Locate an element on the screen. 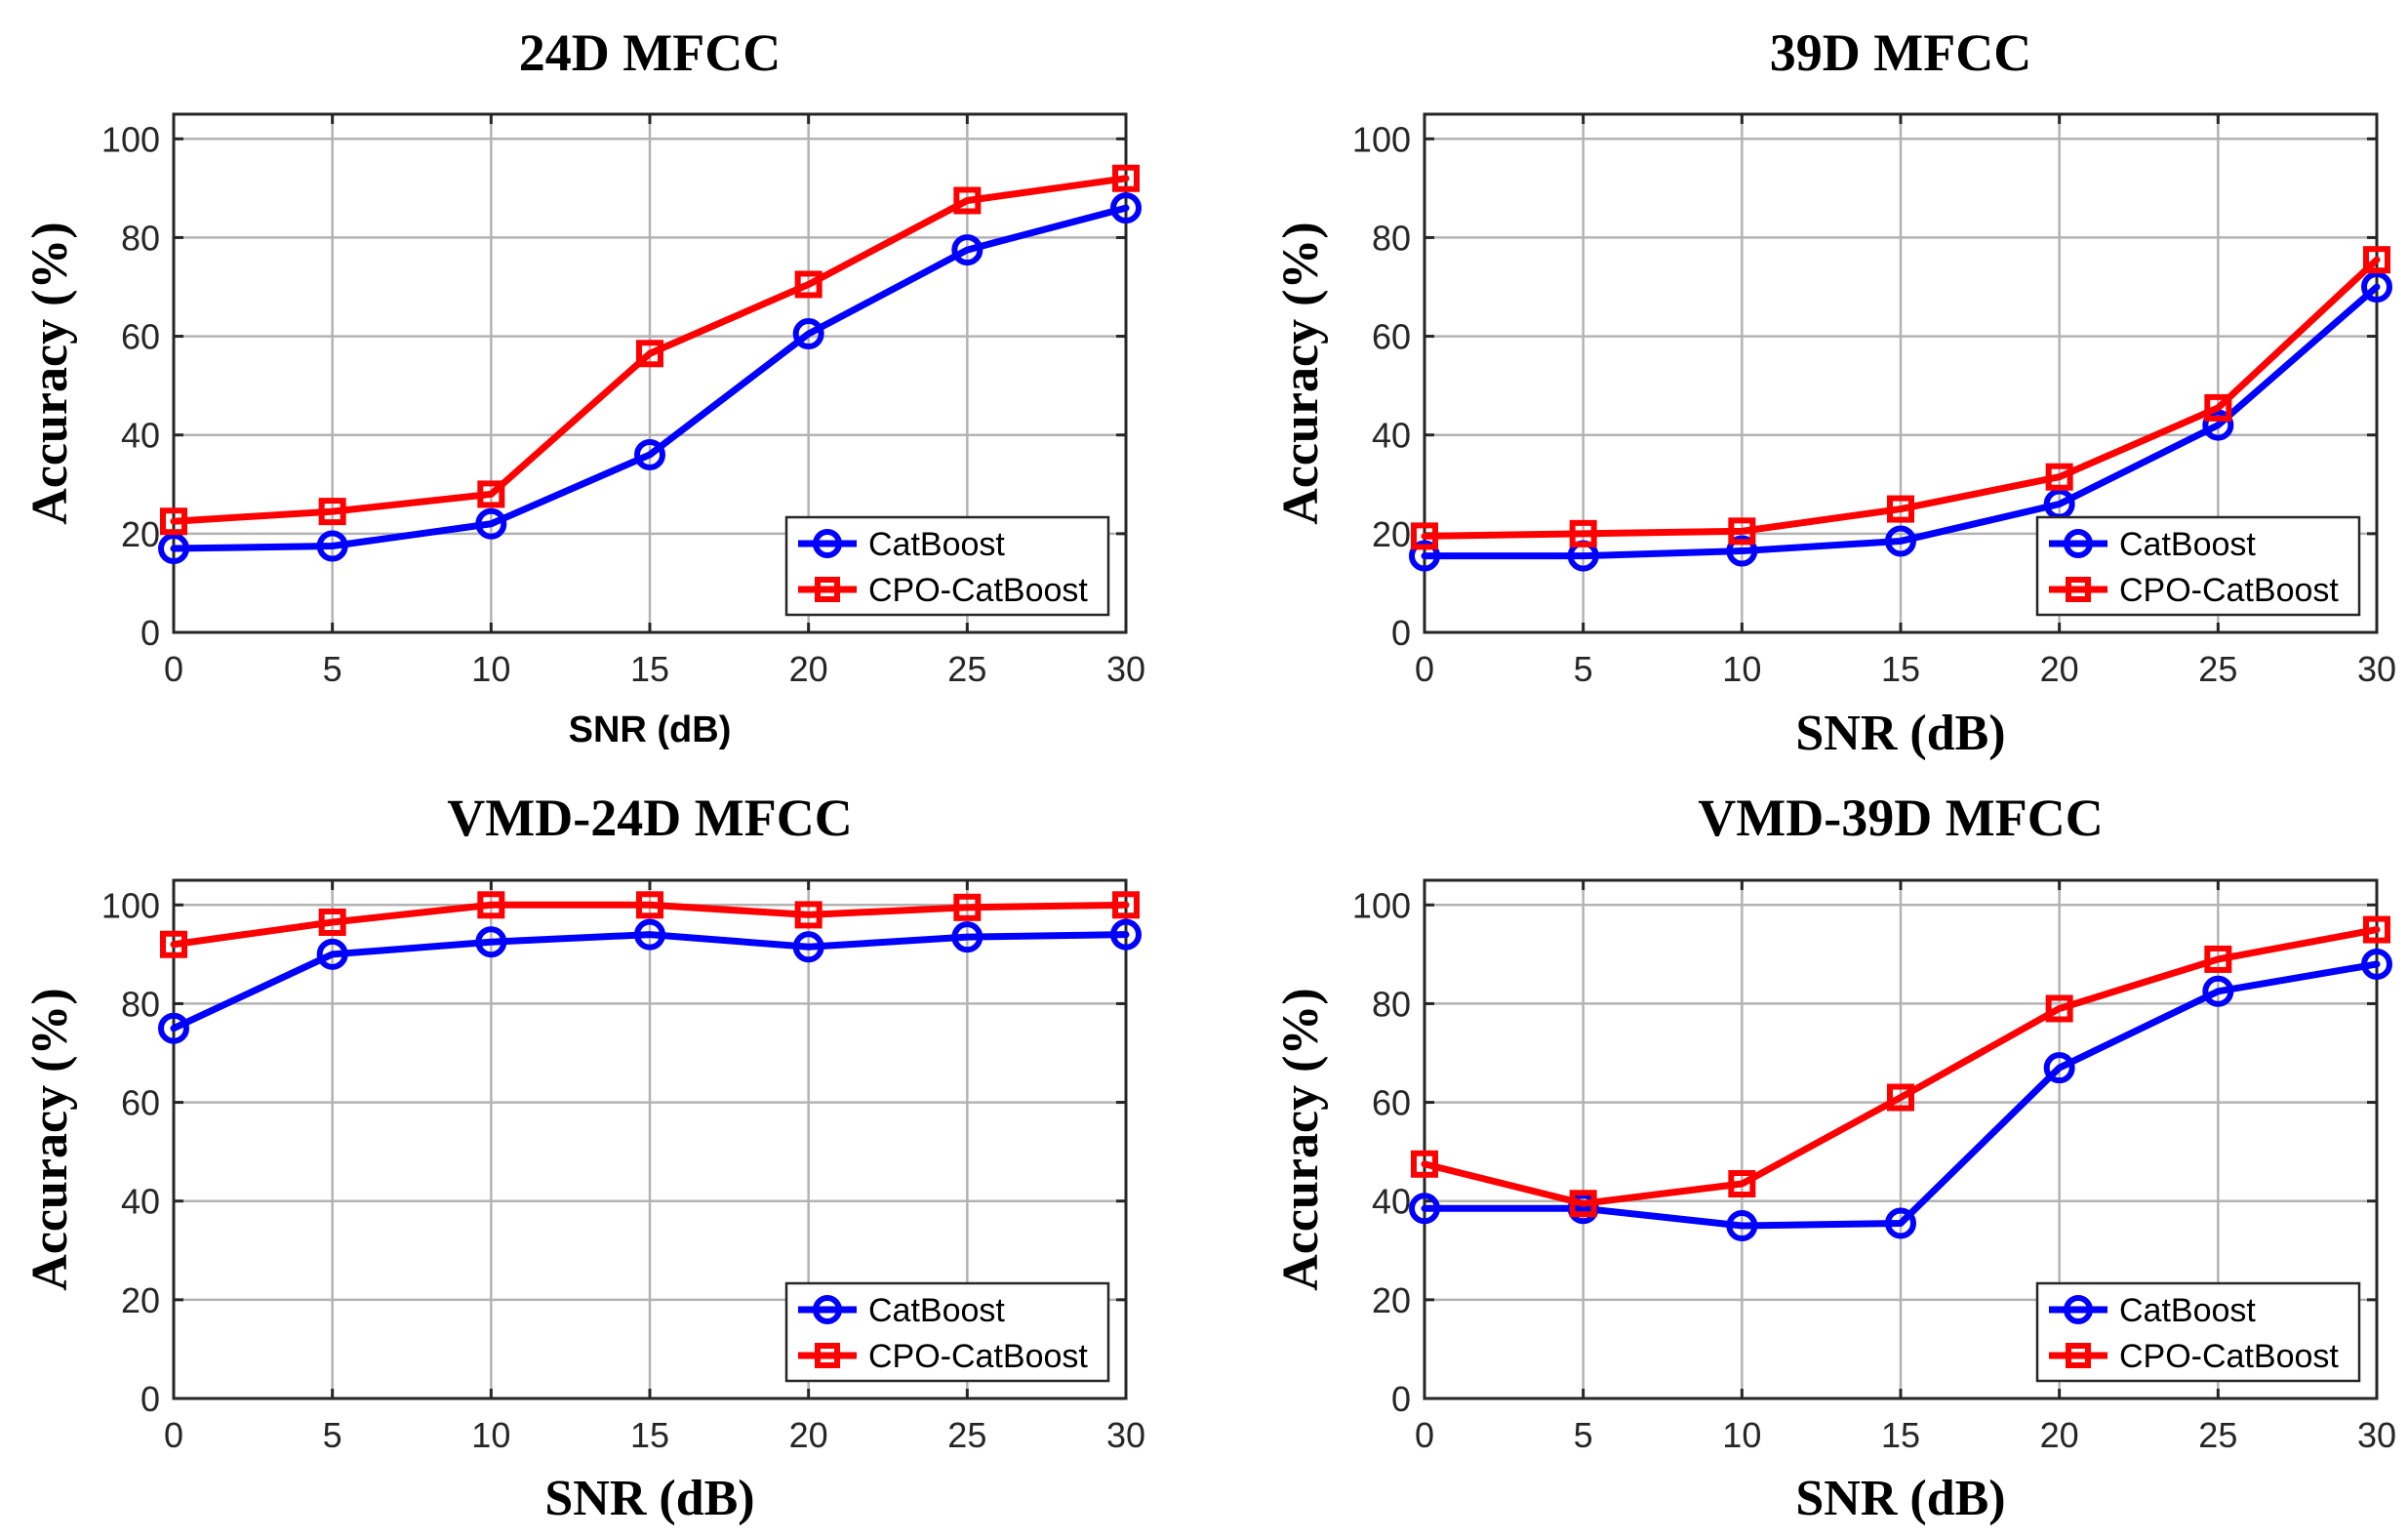 The image size is (2408, 1539). chart-title: 24D MFCC is located at coordinates (650, 53).